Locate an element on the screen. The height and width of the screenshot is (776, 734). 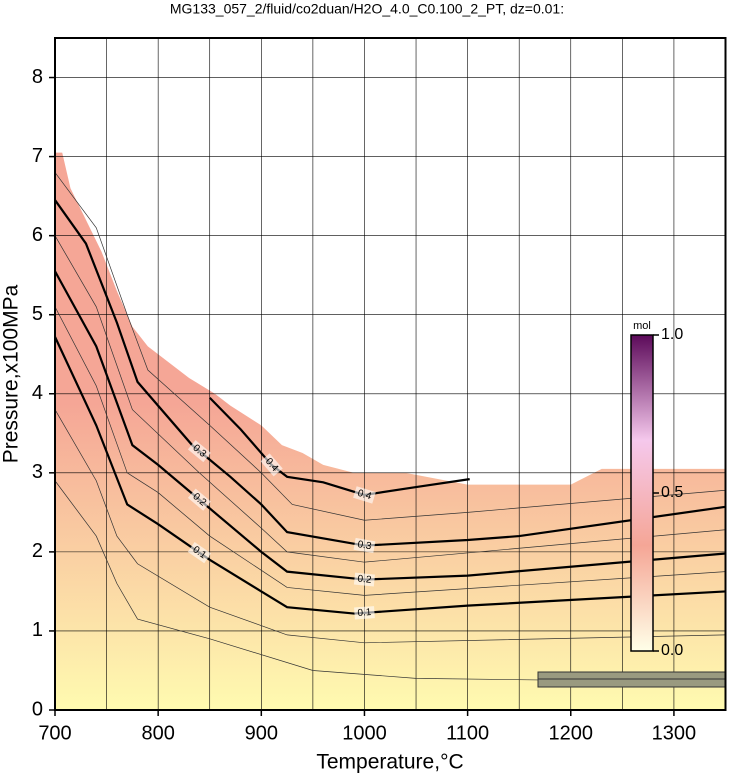
colorbar-tick-label: 1.0 is located at coordinates (672, 334).